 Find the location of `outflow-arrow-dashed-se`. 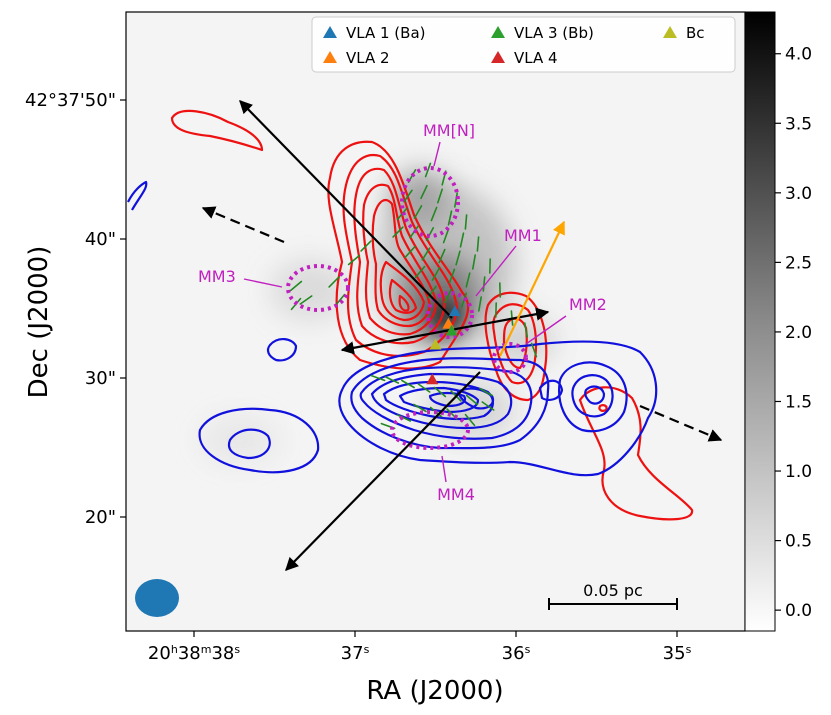

outflow-arrow-dashed-se is located at coordinates (681, 423).